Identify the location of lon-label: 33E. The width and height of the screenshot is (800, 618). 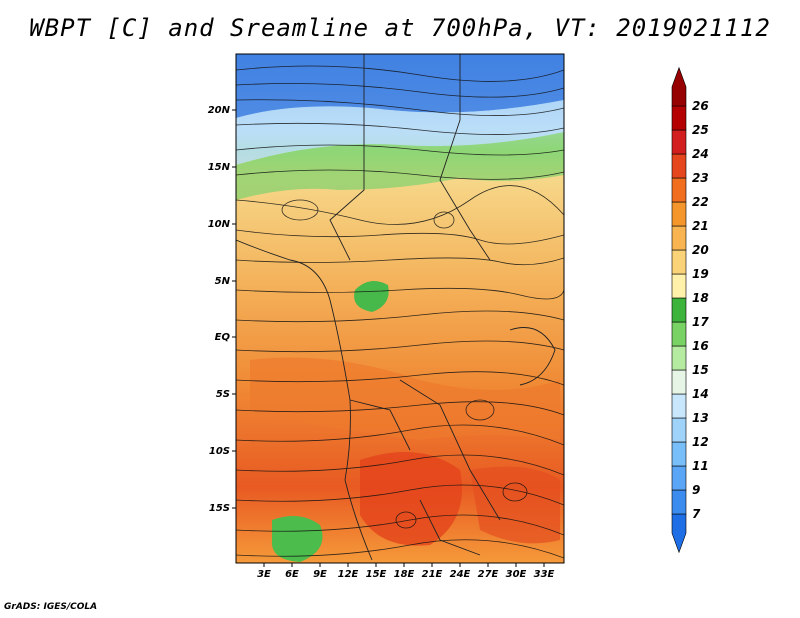
(544, 574).